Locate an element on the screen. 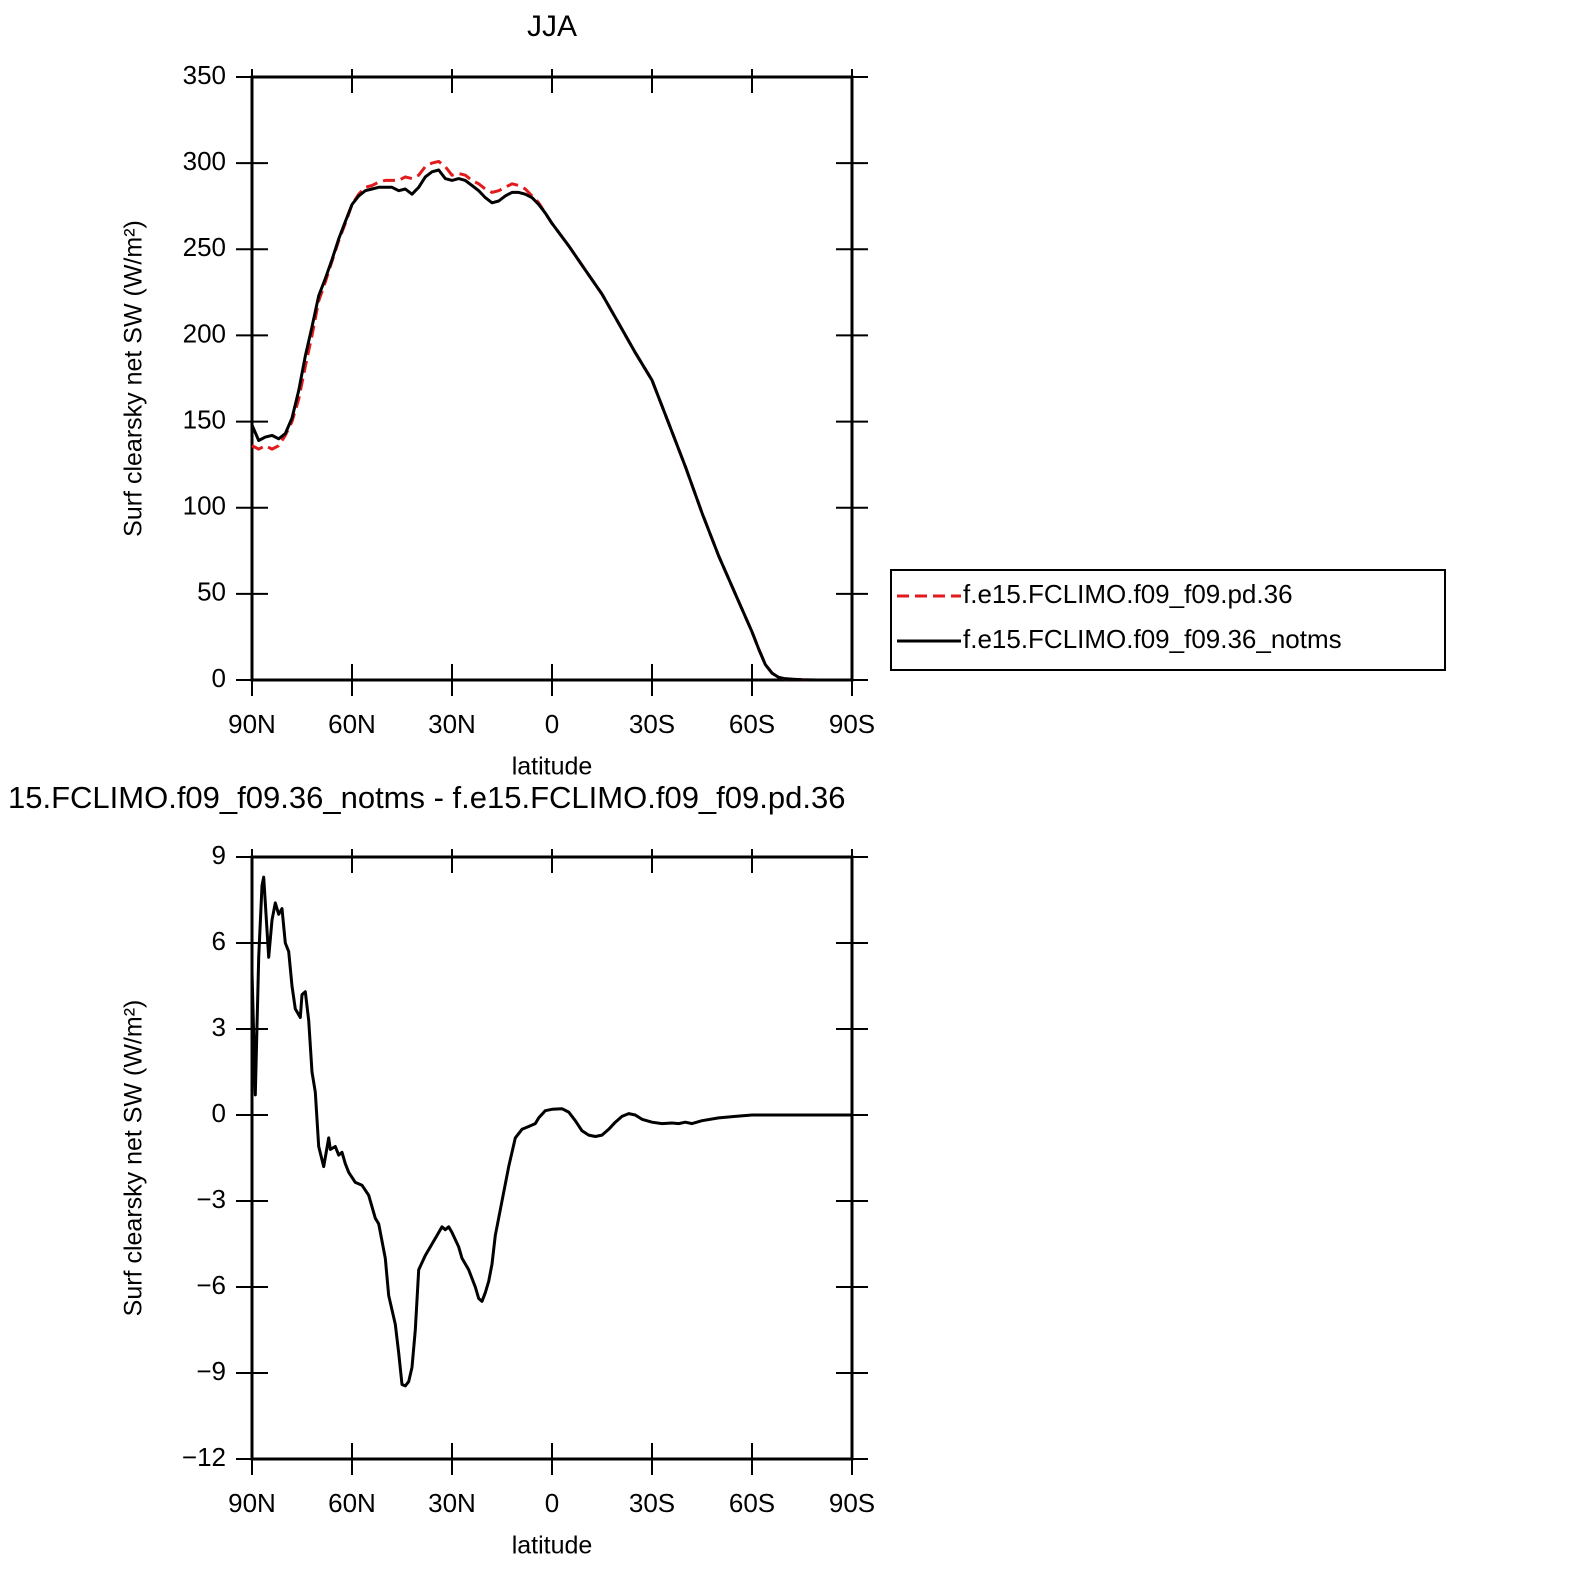 Image resolution: width=1569 pixels, height=1585 pixels. legend-label: f.e15.FCLIMO.f09_f09.36_notms is located at coordinates (1152, 639).